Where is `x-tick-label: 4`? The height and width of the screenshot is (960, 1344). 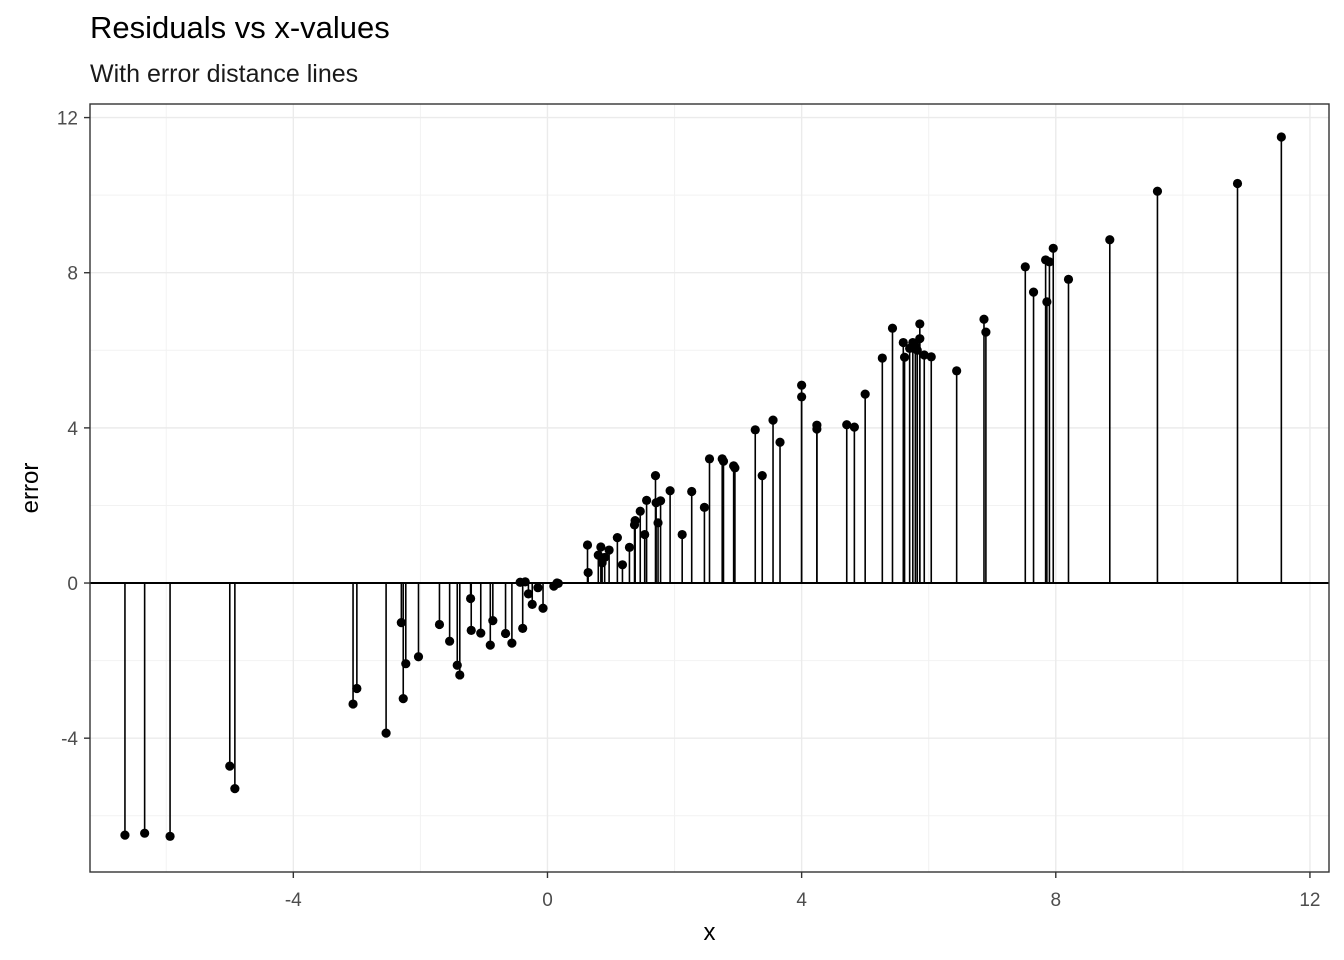 x-tick-label: 4 is located at coordinates (801, 900).